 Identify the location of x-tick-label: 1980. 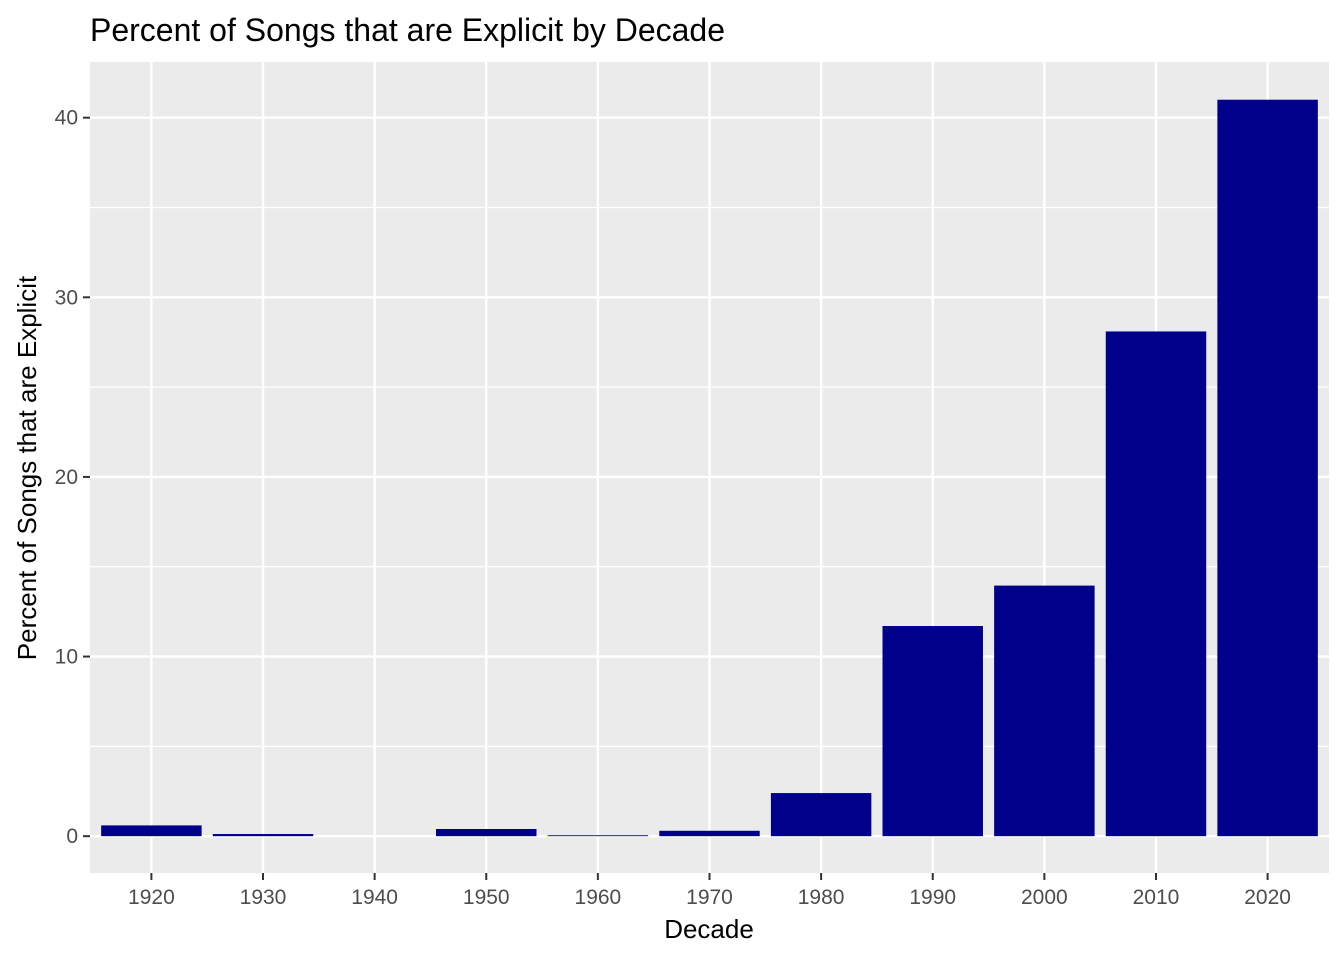
(821, 897).